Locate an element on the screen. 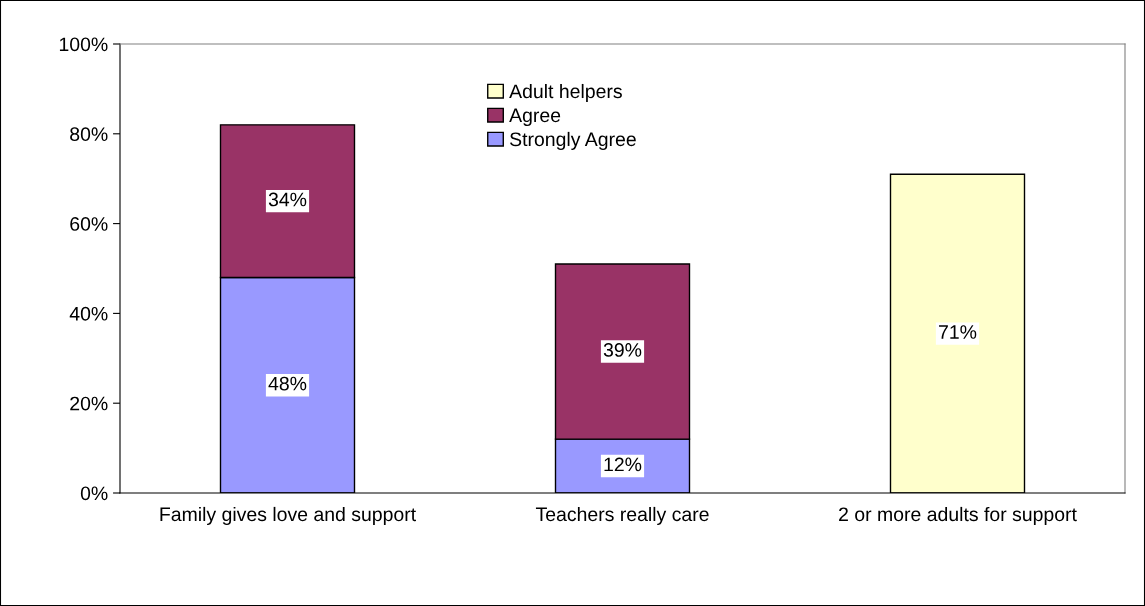 The image size is (1145, 606). legend-label: Strongly Agree is located at coordinates (573, 140).